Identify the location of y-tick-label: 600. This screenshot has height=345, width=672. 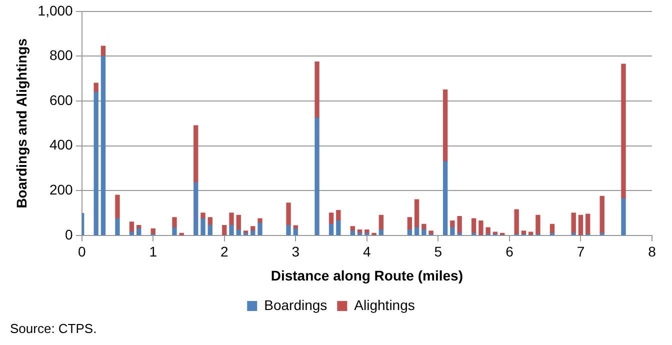
(61, 100).